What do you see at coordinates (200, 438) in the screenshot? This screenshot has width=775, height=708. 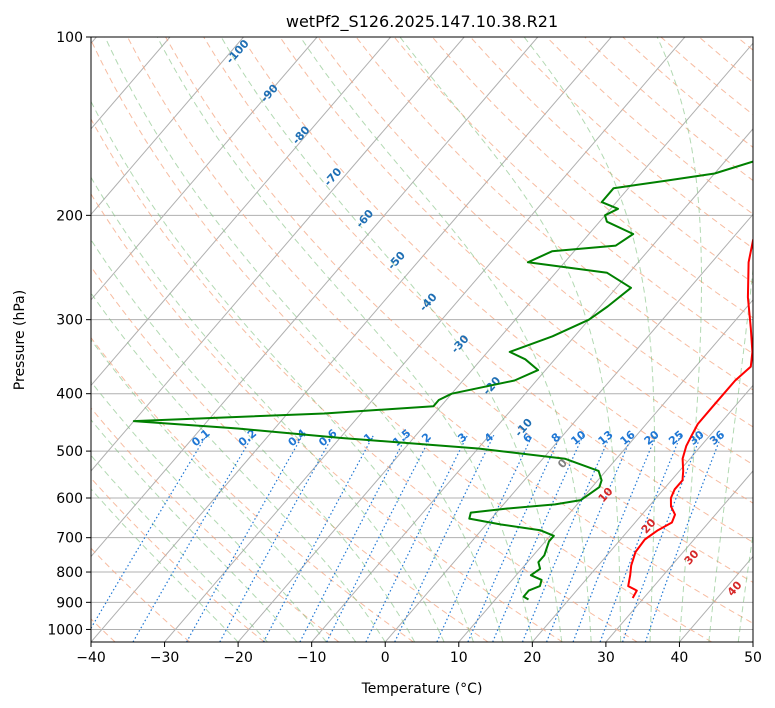 I see `mixing-ratio-label: 0.1` at bounding box center [200, 438].